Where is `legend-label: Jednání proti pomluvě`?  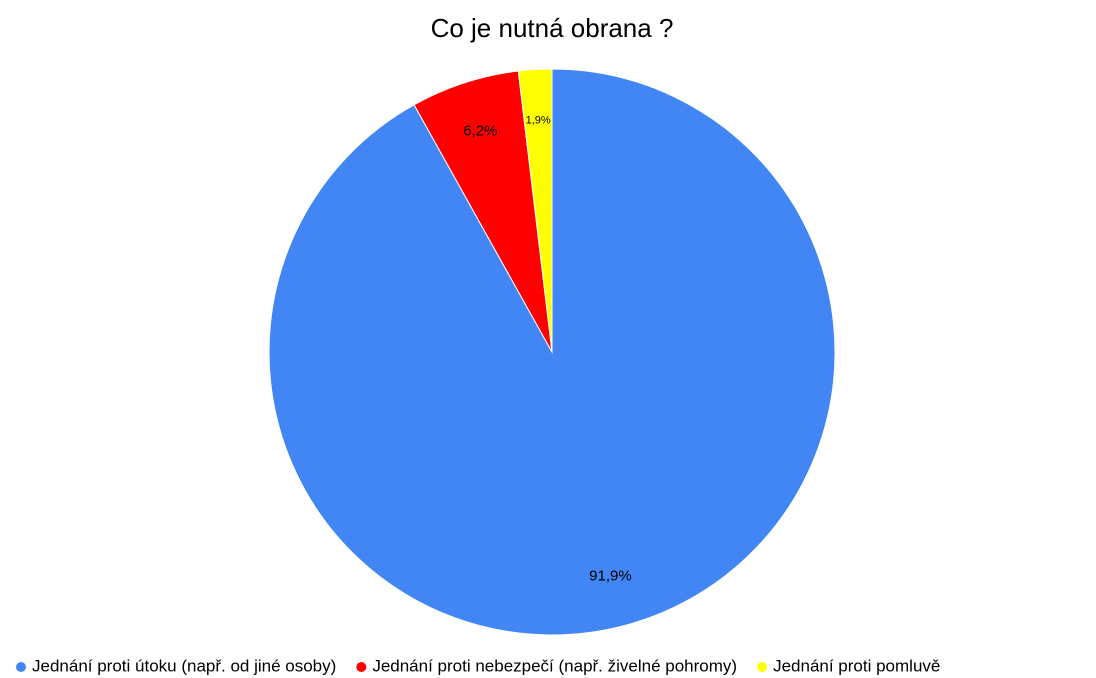 legend-label: Jednání proti pomluvě is located at coordinates (856, 665).